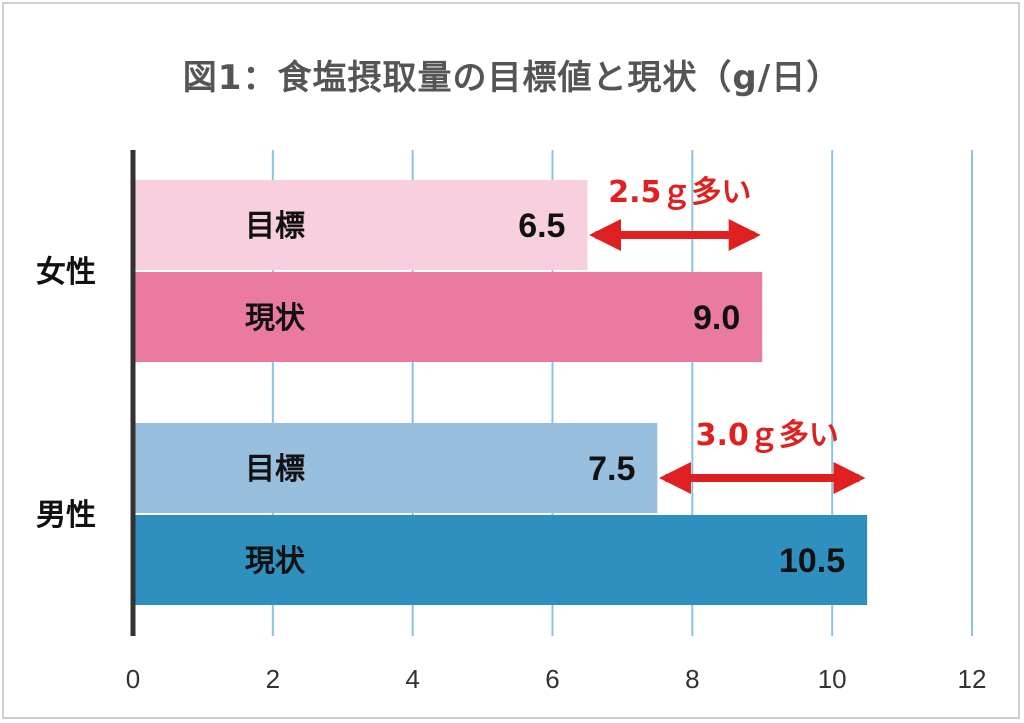 Image resolution: width=1024 pixels, height=723 pixels. Describe the element at coordinates (812, 561) in the screenshot. I see `bar-value-label: 10.5` at that location.